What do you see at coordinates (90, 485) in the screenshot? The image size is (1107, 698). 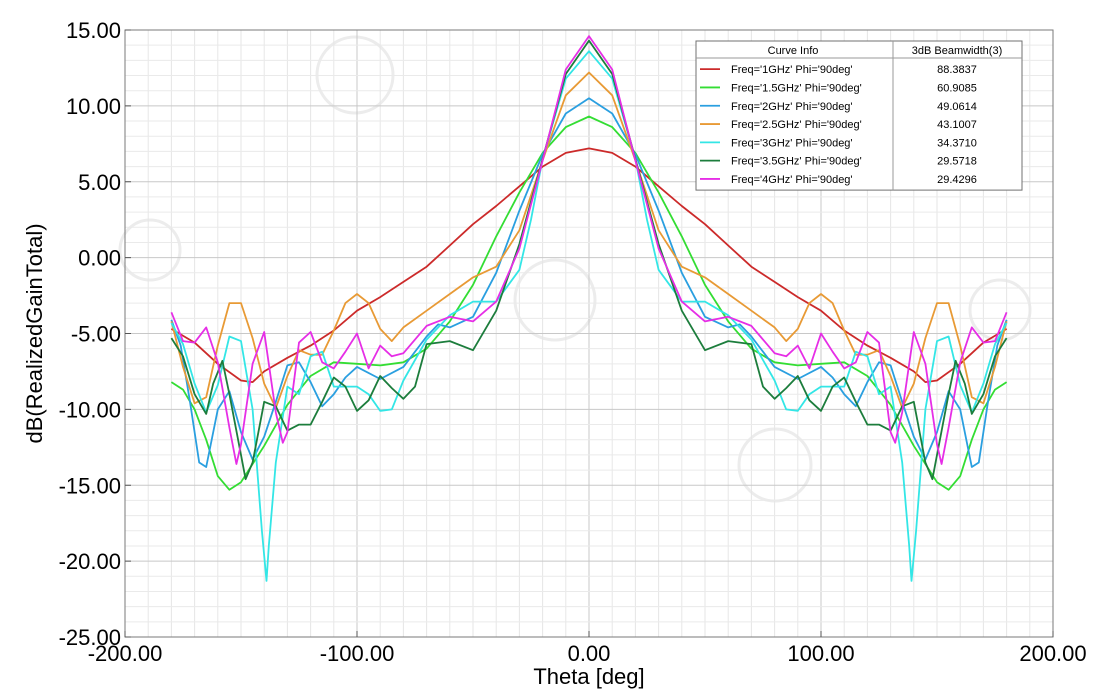 I see `y-tick-label: -15.00` at bounding box center [90, 485].